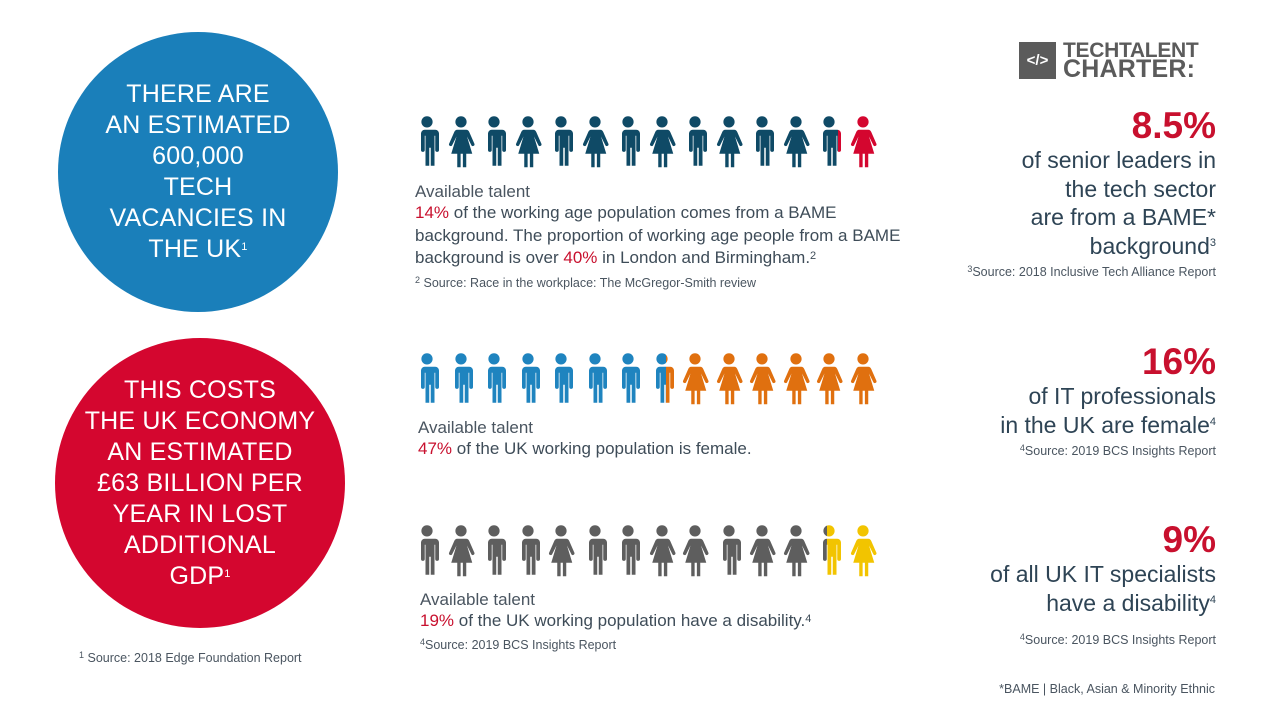  Describe the element at coordinates (418, 279) in the screenshot. I see `source-sup: 2` at that location.